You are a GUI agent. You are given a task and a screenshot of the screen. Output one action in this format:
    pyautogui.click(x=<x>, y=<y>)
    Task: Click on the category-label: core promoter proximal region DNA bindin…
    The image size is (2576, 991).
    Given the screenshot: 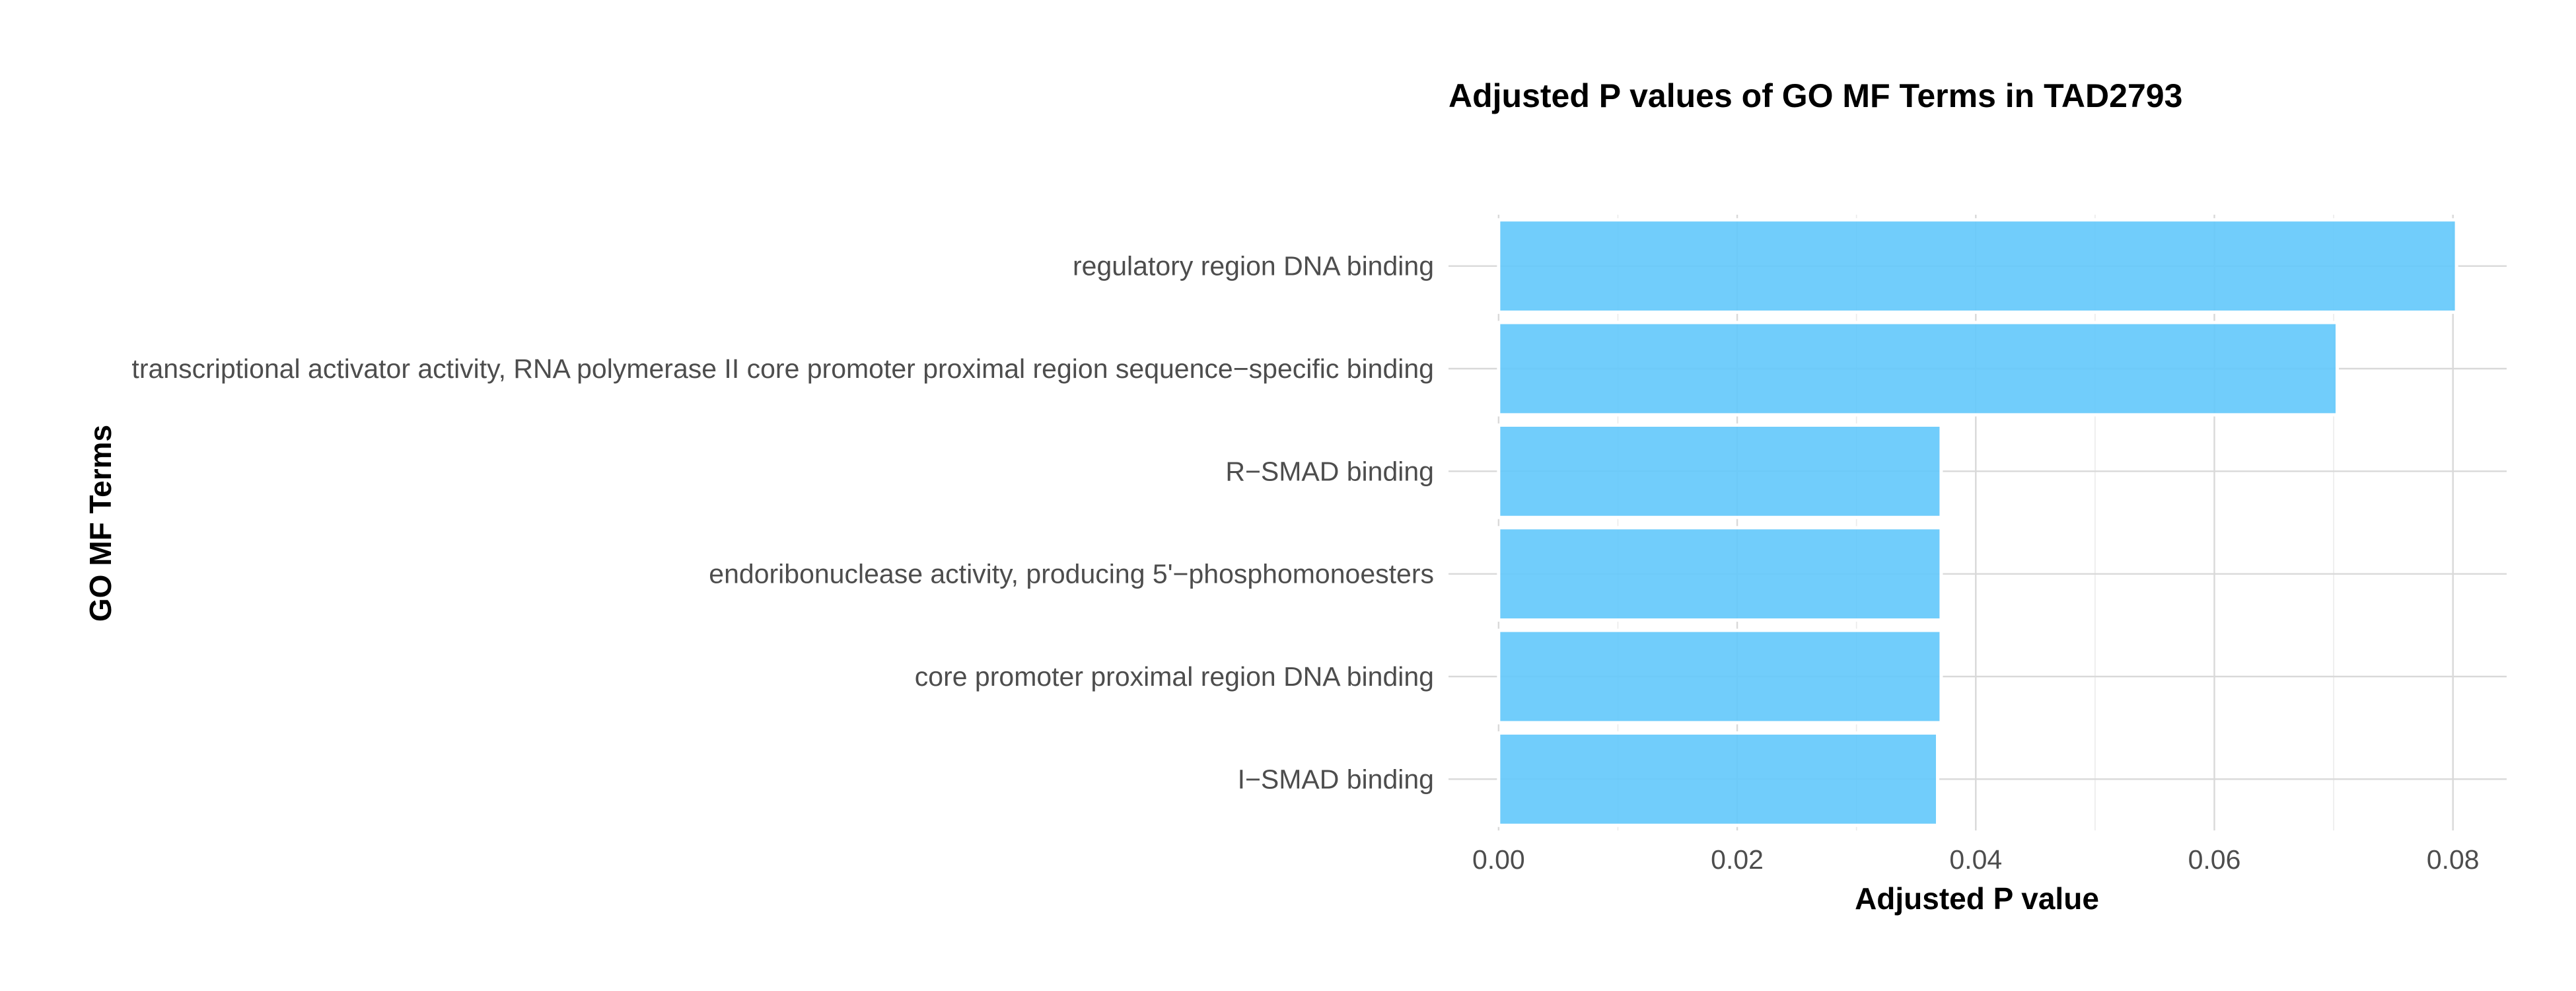 What is the action you would take?
    pyautogui.click(x=1174, y=676)
    